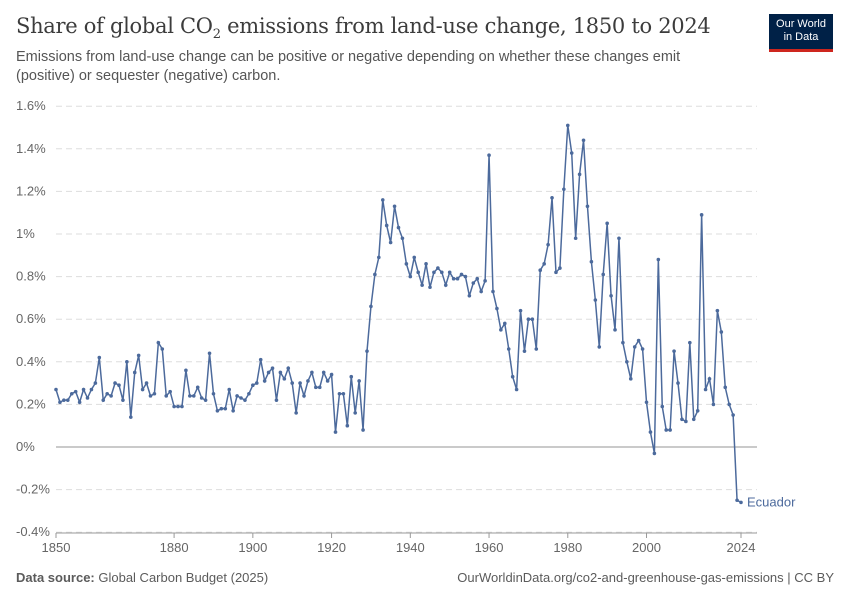 This screenshot has width=850, height=600. I want to click on x-tick-label: 1980, so click(567, 547).